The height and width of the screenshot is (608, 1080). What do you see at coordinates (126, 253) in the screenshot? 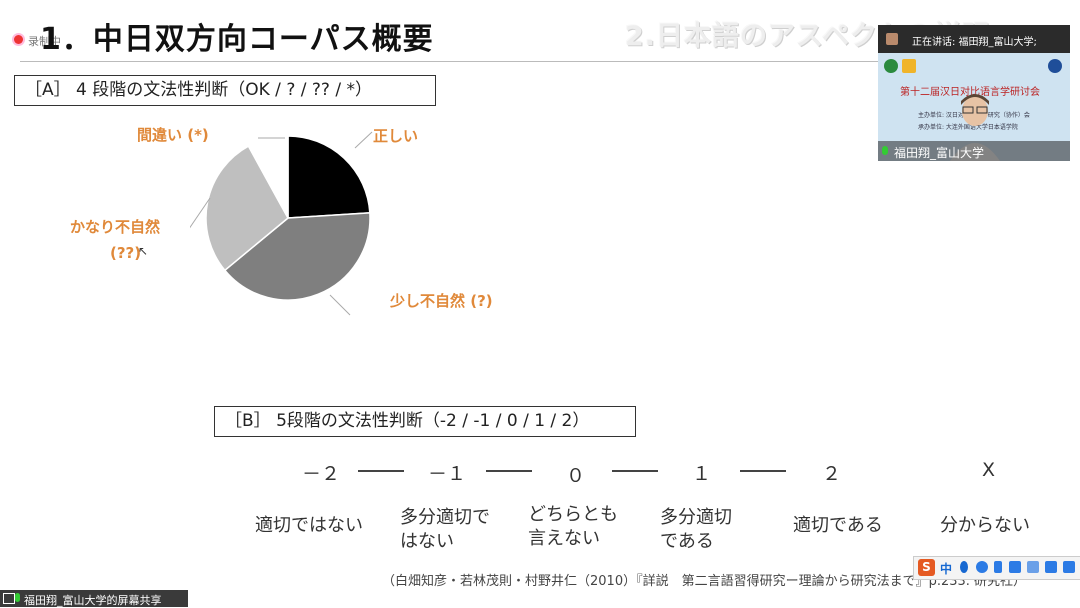
I see `pie-label-very-unnatural-mark: (??)` at bounding box center [126, 253].